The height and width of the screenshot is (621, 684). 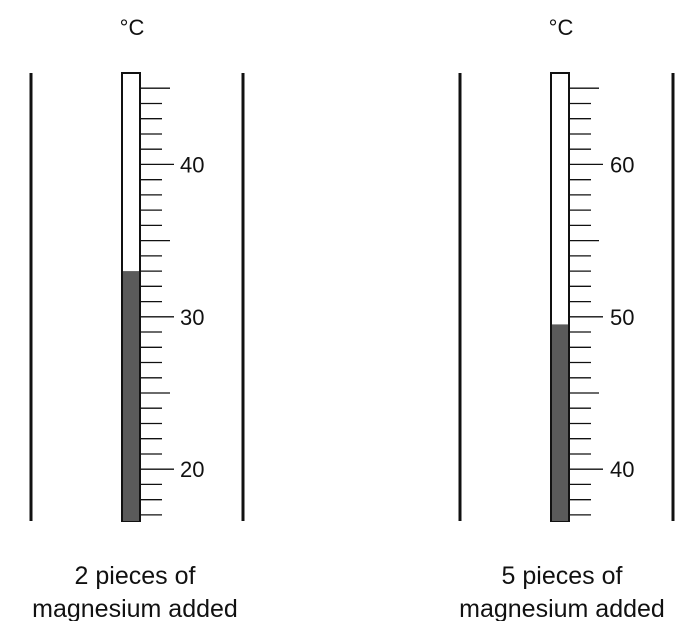 I want to click on scale-labels-1: 20 30 40, so click(x=192, y=317).